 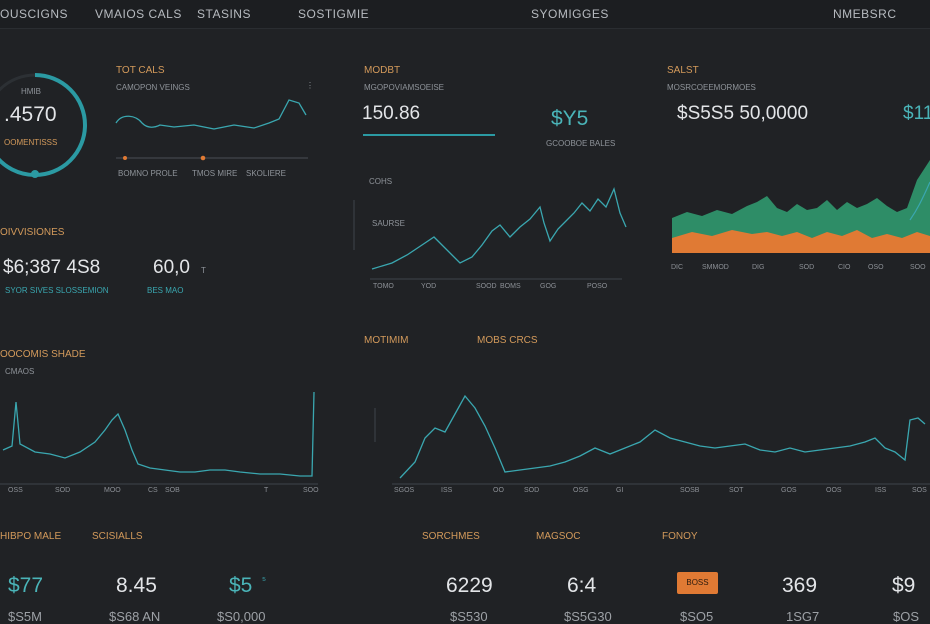 I want to click on badge-sub: $SO5, so click(x=697, y=616).